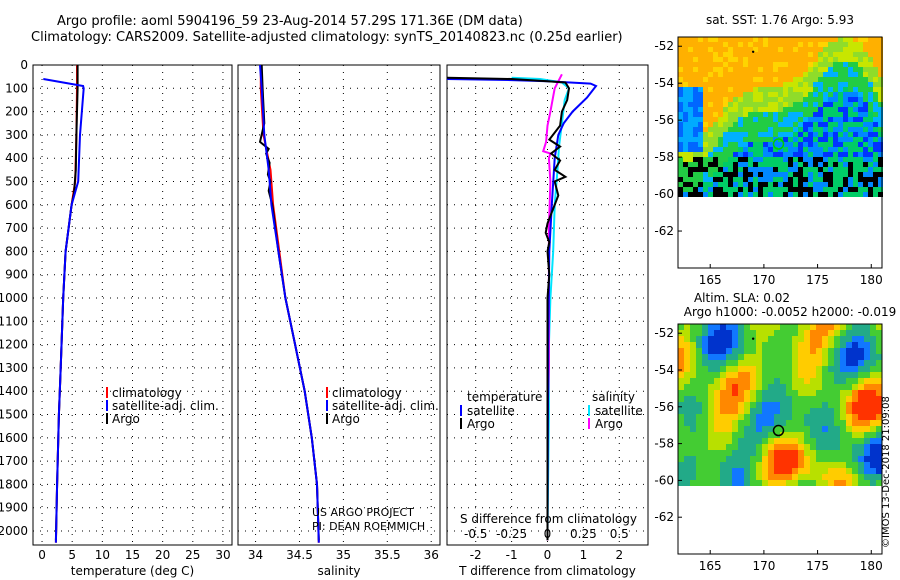 This screenshot has width=900, height=580. What do you see at coordinates (102, 555) in the screenshot?
I see `temperature-xtick-label: 10` at bounding box center [102, 555].